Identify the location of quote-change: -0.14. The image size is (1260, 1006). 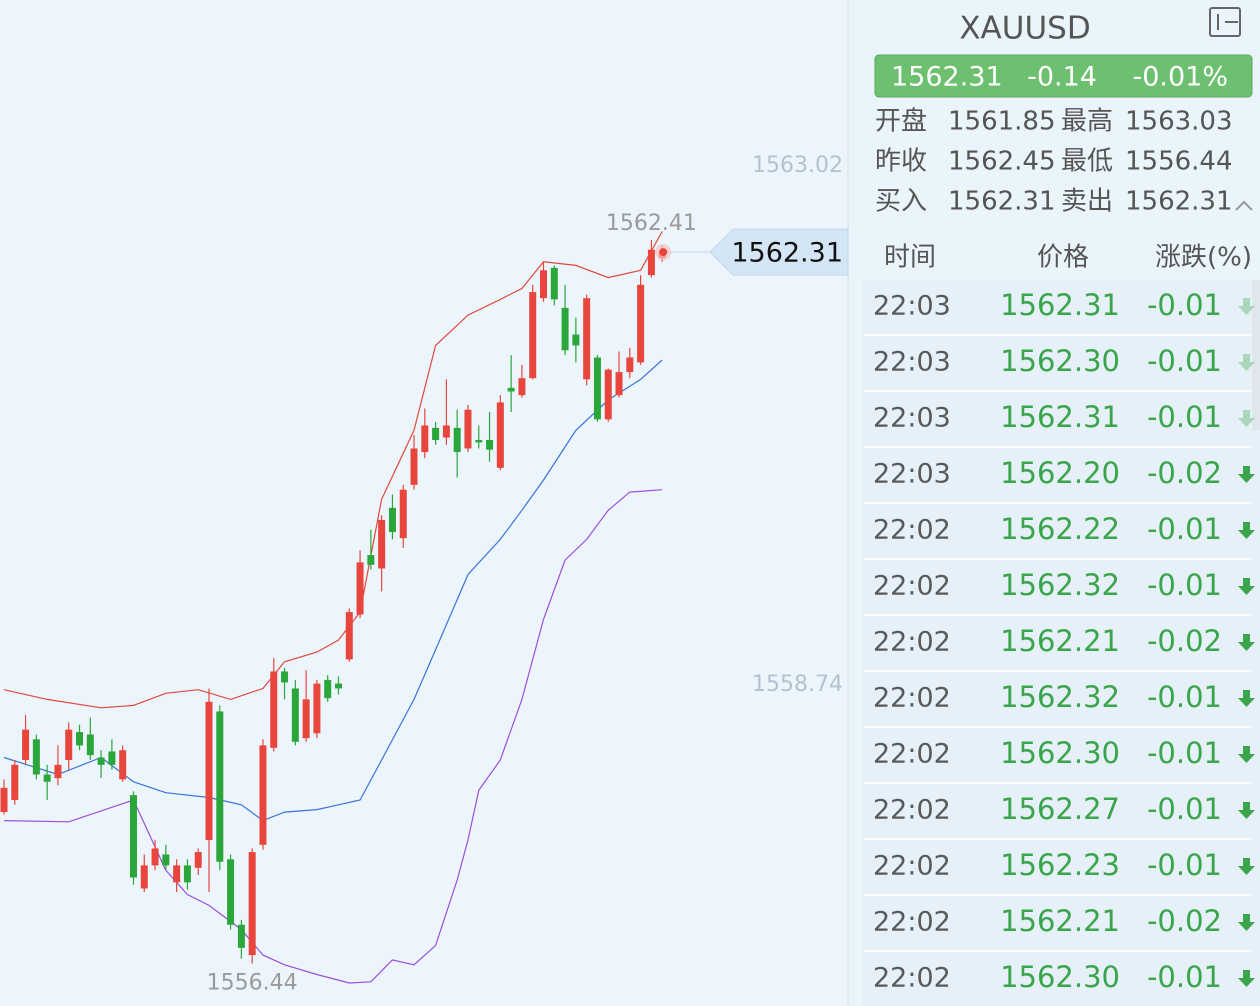
(1062, 77).